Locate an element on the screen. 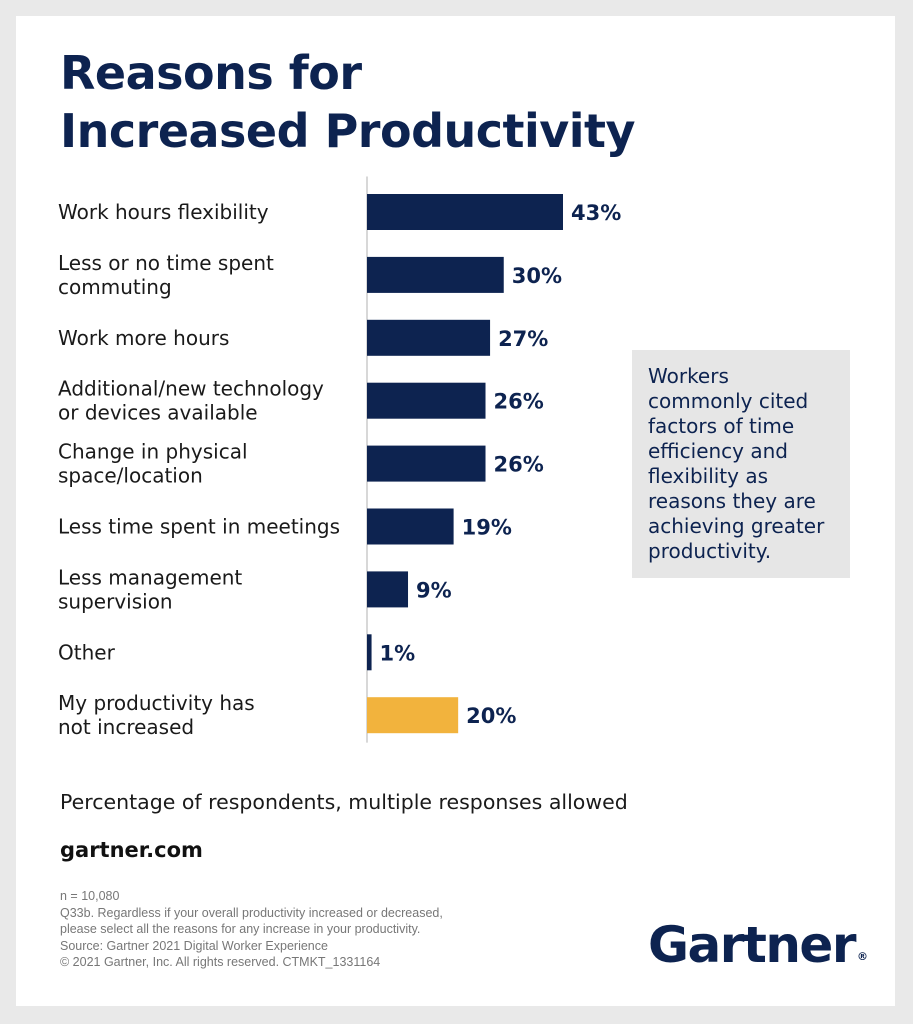  category-label: Less time spent in meetings is located at coordinates (199, 527).